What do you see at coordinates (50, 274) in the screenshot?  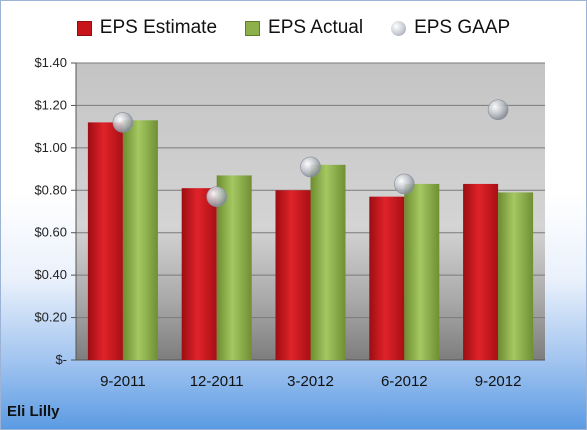 I see `y-tick-label: $0.40` at bounding box center [50, 274].